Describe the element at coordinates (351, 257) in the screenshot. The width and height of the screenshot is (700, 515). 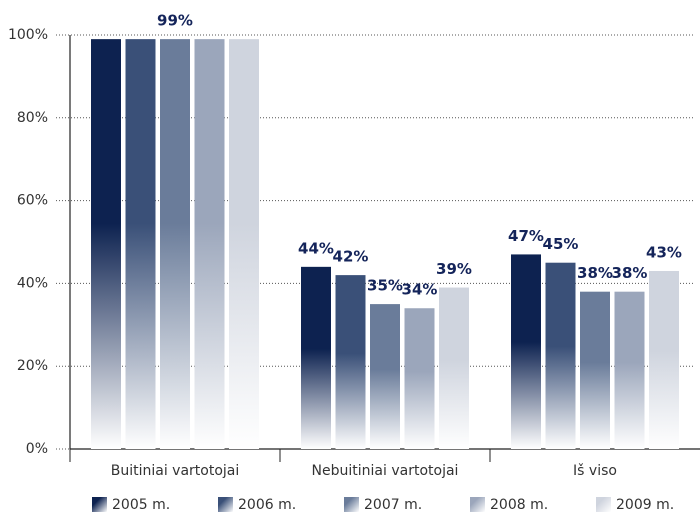
I see `value-label: 42%` at that location.